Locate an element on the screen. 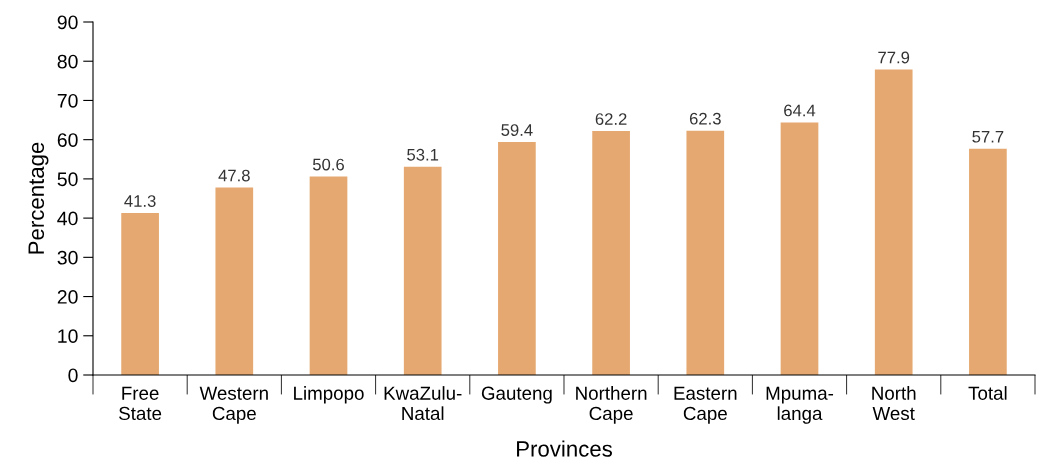 Image resolution: width=1039 pixels, height=475 pixels. y-tick-label: 20 is located at coordinates (67, 297).